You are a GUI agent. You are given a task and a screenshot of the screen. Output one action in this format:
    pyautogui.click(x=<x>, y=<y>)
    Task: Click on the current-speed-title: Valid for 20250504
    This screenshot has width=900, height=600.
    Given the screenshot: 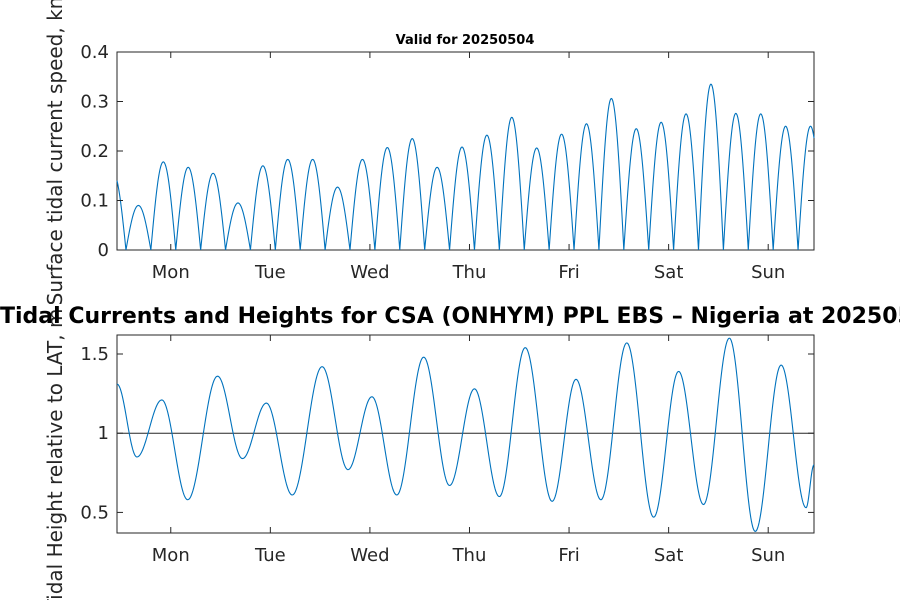 What is the action you would take?
    pyautogui.click(x=465, y=40)
    